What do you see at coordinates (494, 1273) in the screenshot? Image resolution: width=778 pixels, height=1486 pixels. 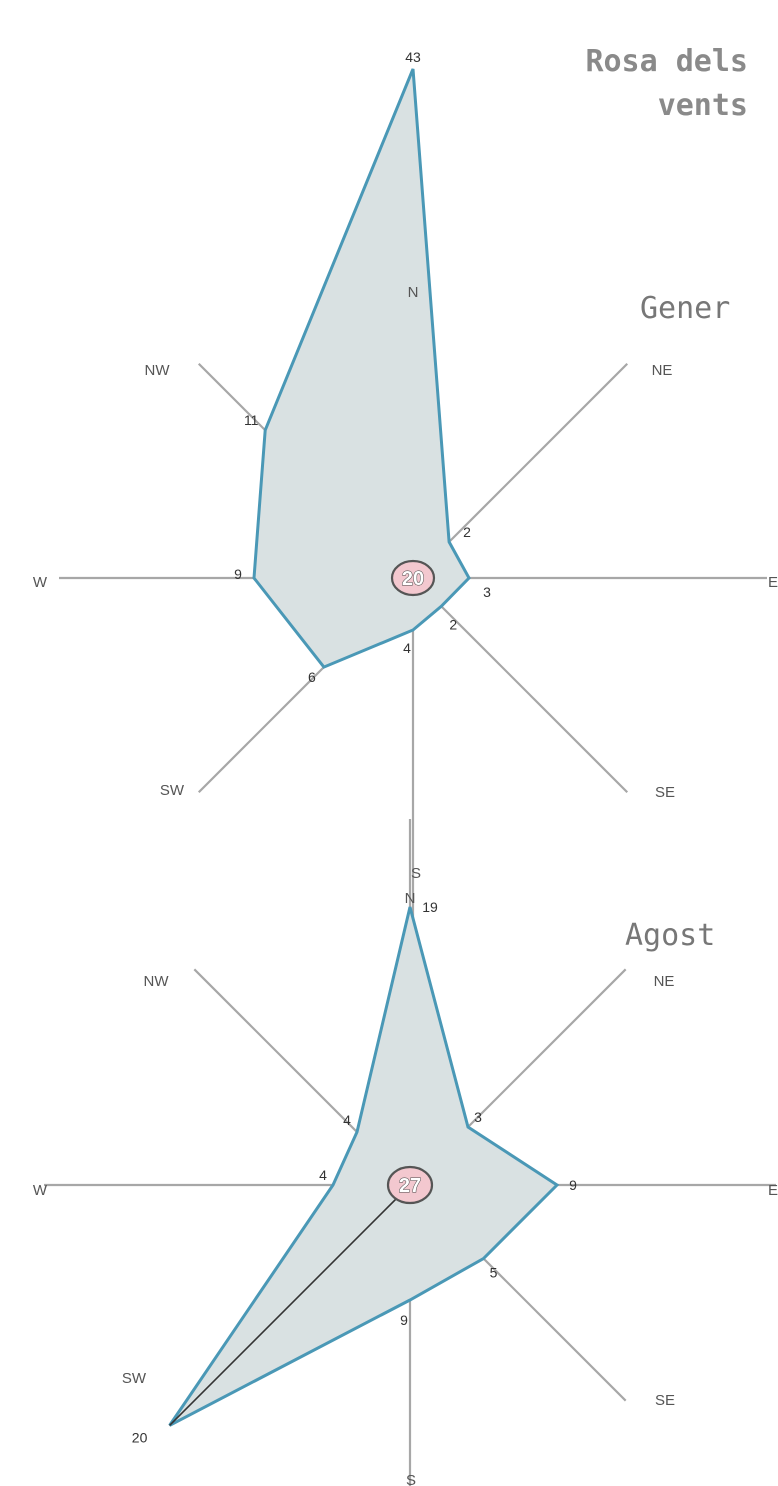 I see `value-label-se: 5` at bounding box center [494, 1273].